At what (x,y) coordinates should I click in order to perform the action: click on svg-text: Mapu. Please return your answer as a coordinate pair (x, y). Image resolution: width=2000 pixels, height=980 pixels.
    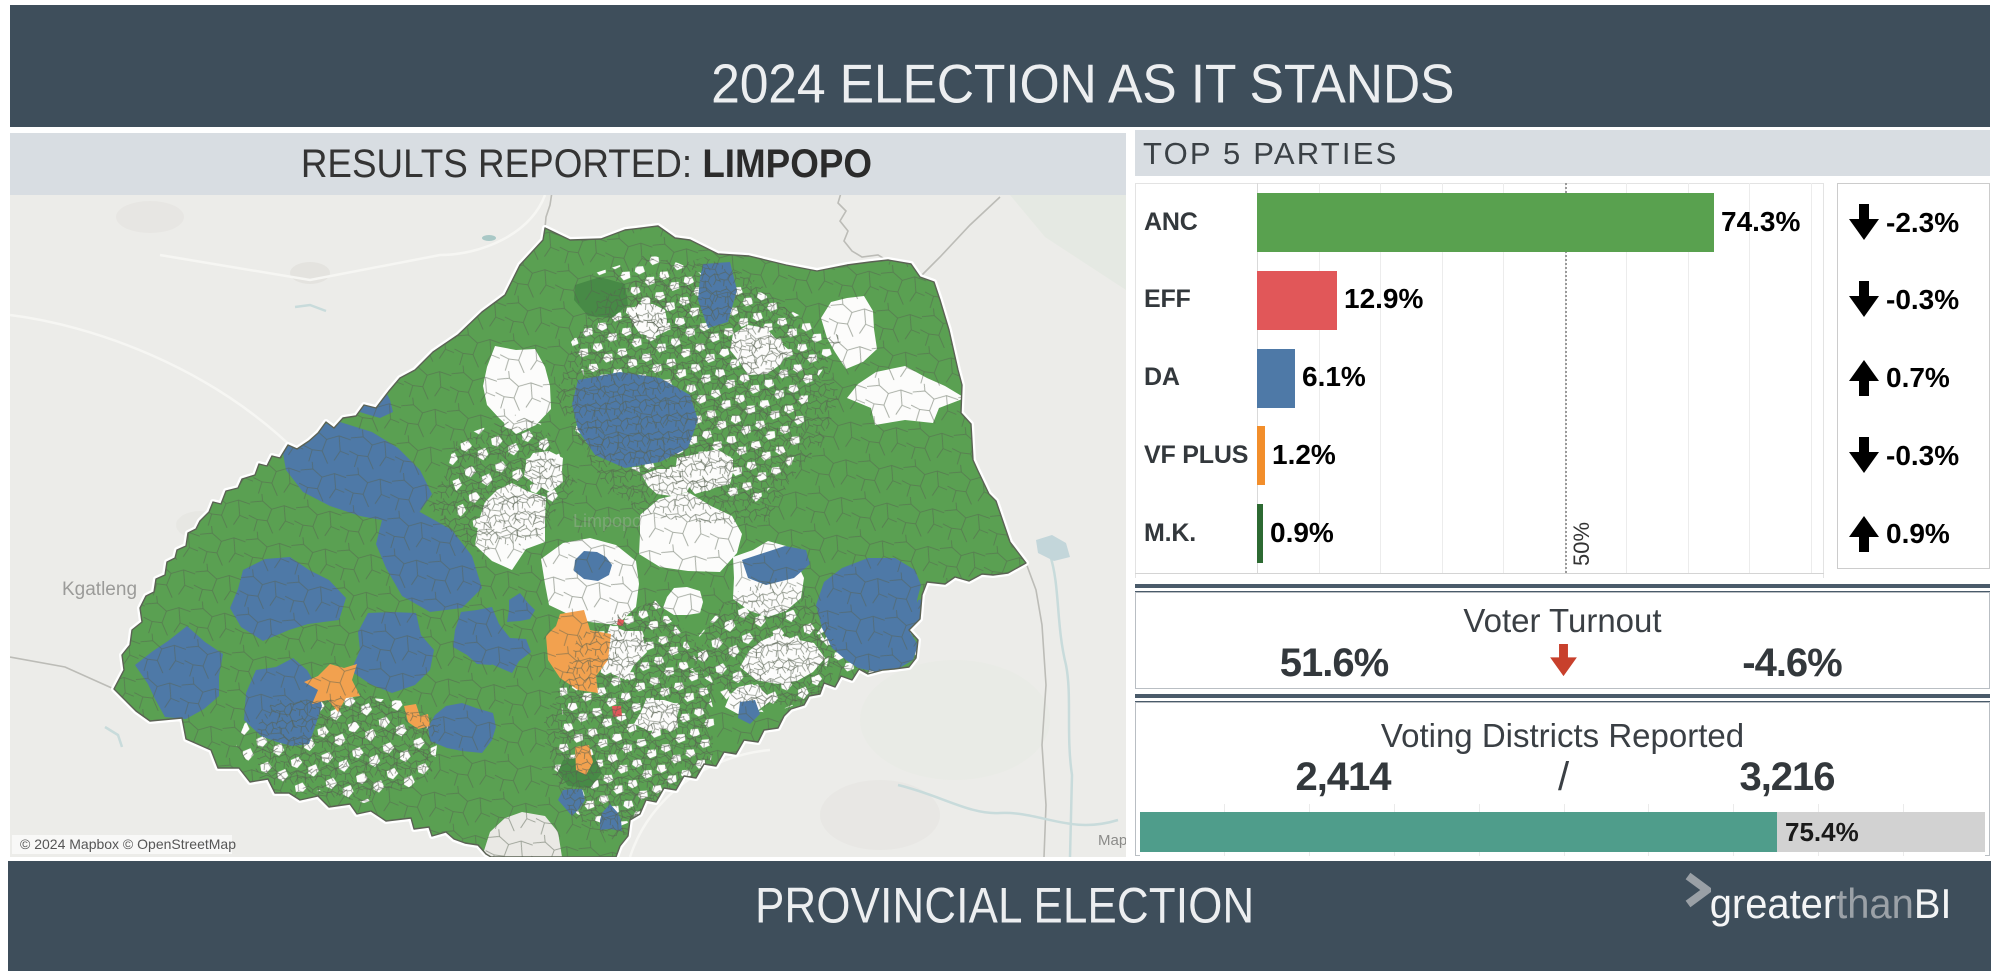
    Looking at the image, I should click on (1112, 840).